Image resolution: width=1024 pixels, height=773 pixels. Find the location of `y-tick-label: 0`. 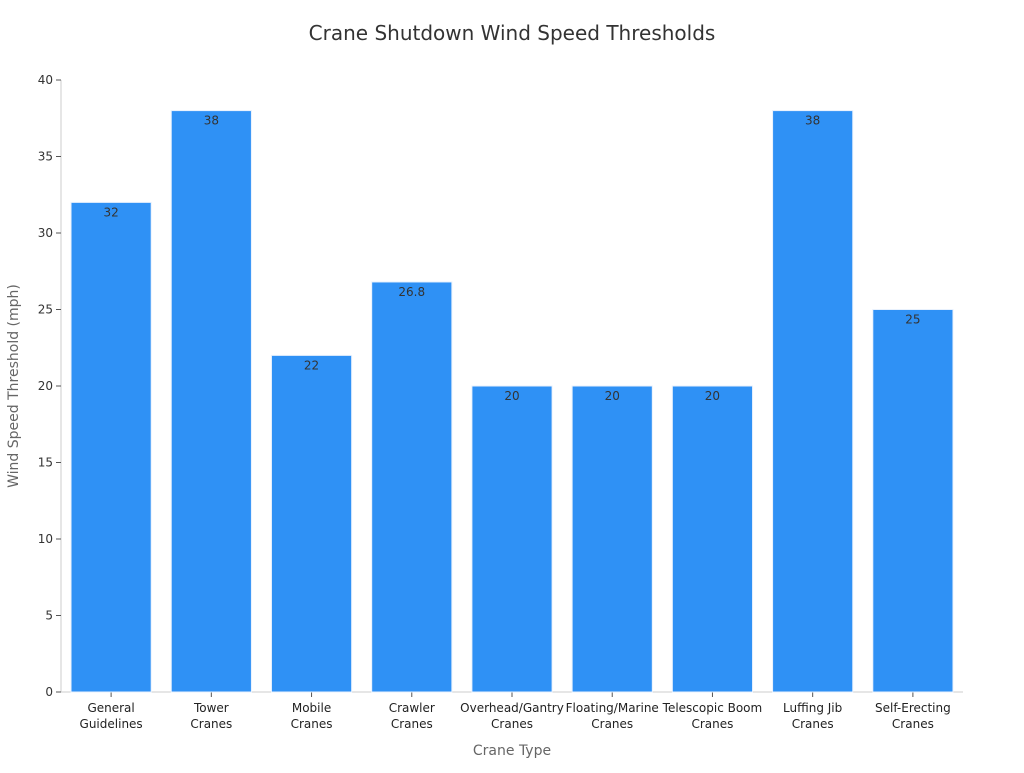

y-tick-label: 0 is located at coordinates (49, 692).